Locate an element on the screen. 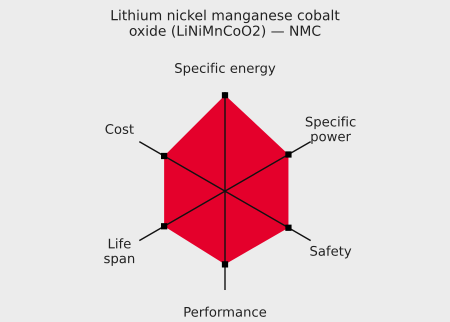 The height and width of the screenshot is (322, 450). spoke-label: Specific power is located at coordinates (331, 130).